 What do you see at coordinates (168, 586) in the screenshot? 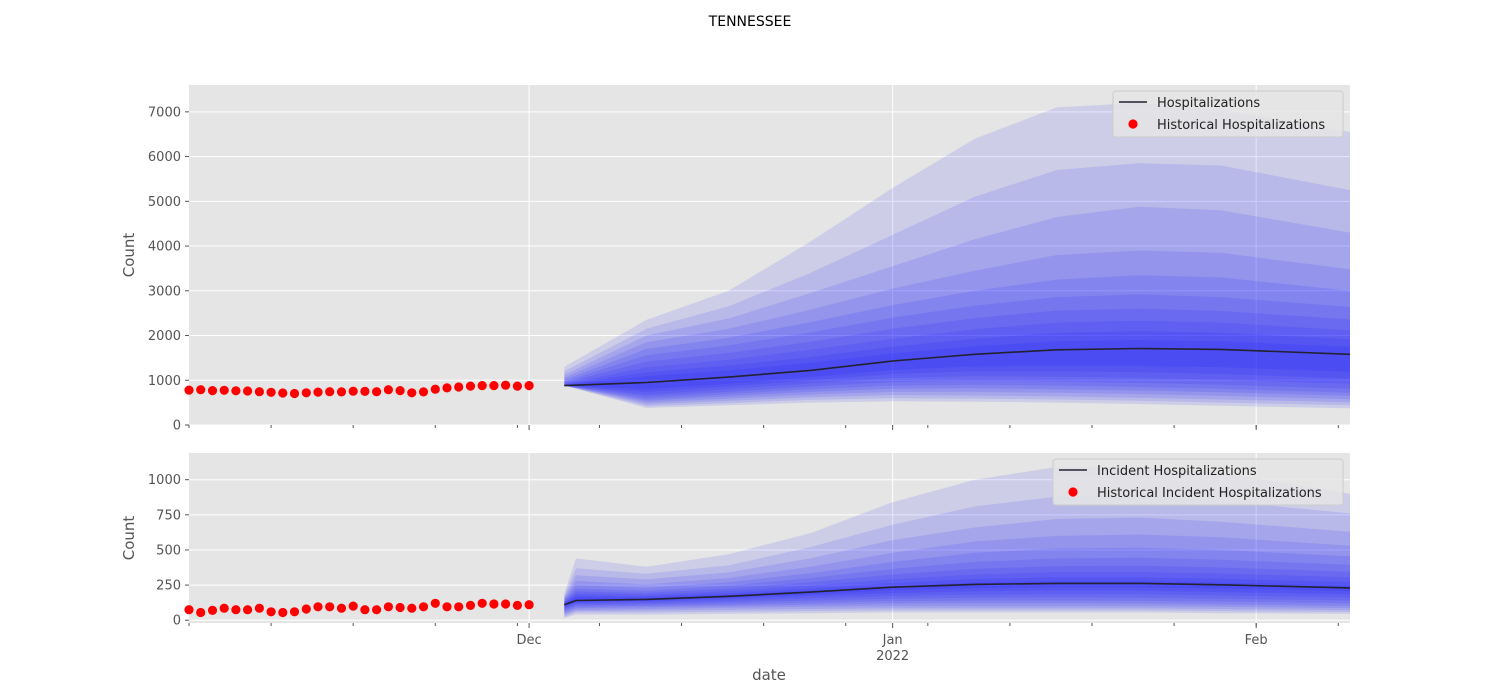
I see `y-tick-label: 250` at bounding box center [168, 586].